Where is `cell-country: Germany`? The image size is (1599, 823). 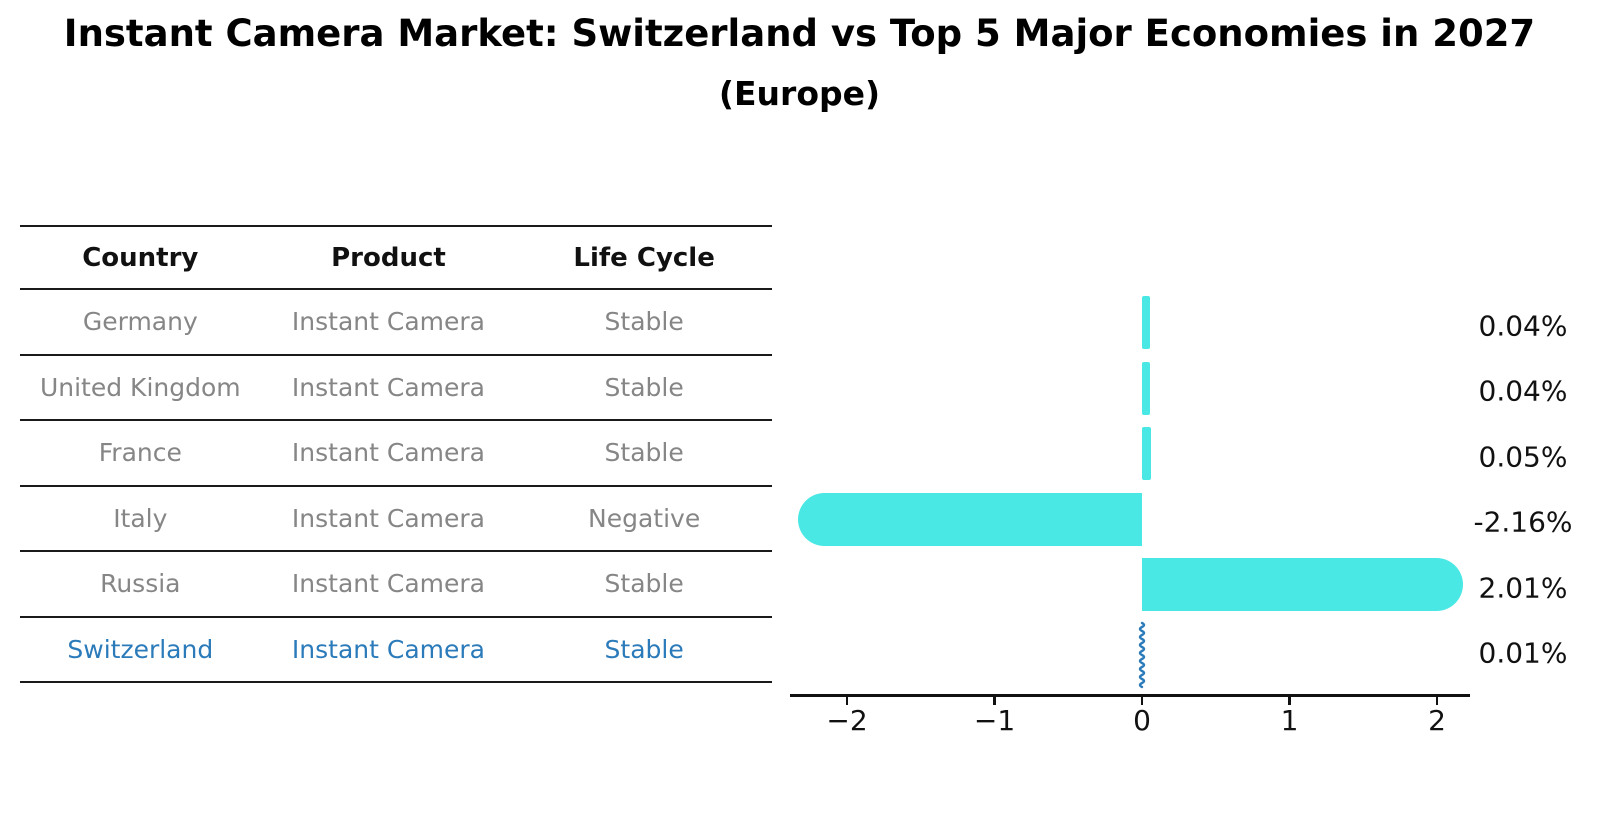 cell-country: Germany is located at coordinates (140, 321).